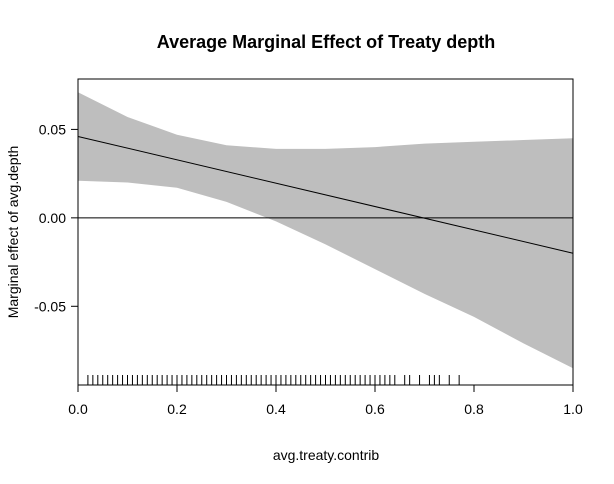  I want to click on chart-title: Average Marginal Effect of Treaty depth, so click(326, 42).